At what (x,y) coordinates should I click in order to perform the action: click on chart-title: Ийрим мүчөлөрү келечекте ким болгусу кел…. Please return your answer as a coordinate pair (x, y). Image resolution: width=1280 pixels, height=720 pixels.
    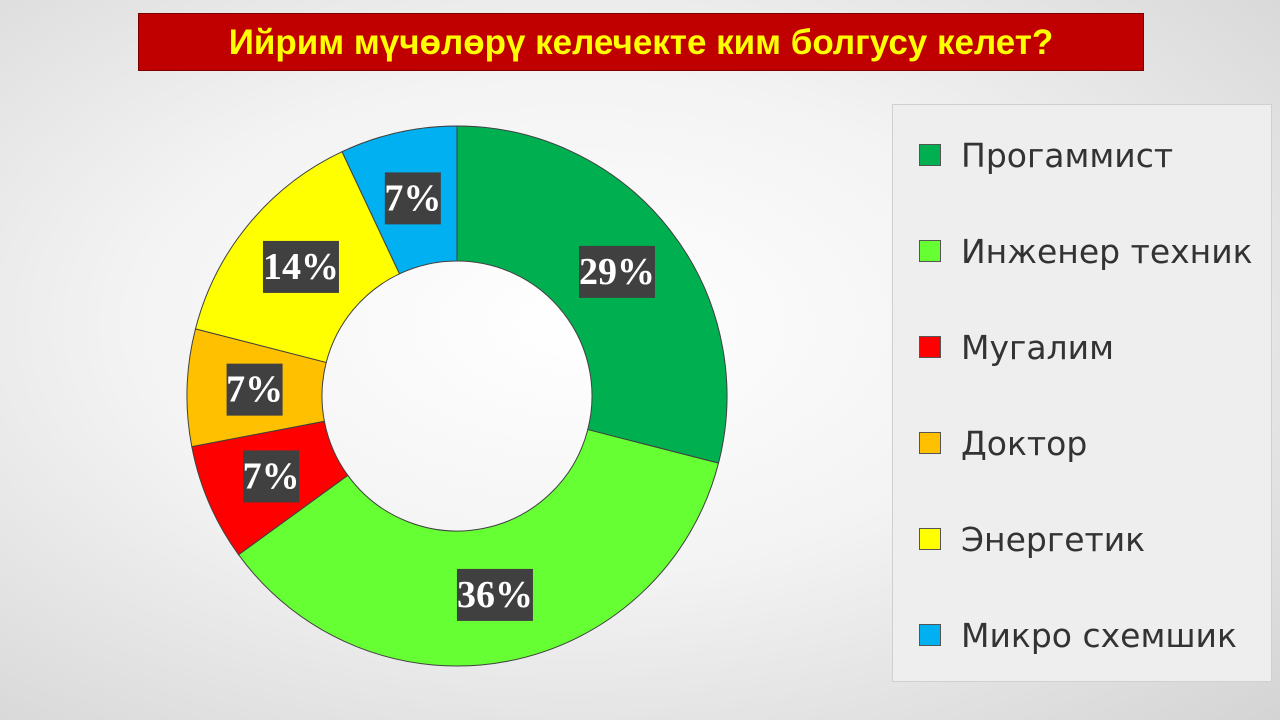
    Looking at the image, I should click on (641, 42).